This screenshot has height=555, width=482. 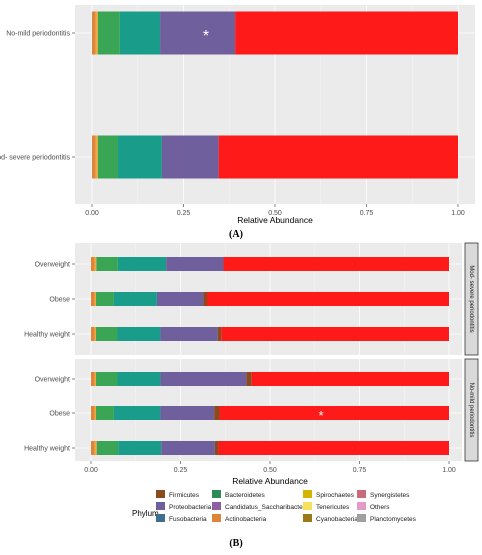 I want to click on panel-a-y-tick-label: No-mild periodontitis, so click(x=38, y=34).